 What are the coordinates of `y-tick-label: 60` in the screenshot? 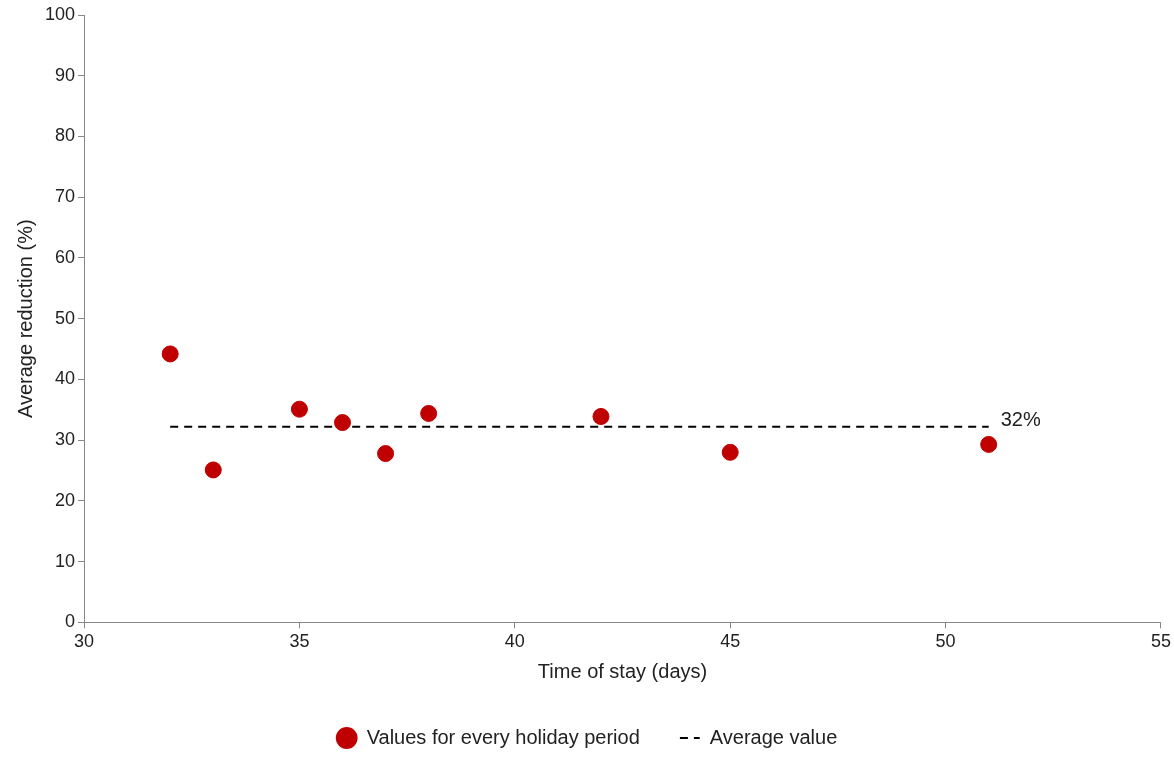 It's located at (65, 256).